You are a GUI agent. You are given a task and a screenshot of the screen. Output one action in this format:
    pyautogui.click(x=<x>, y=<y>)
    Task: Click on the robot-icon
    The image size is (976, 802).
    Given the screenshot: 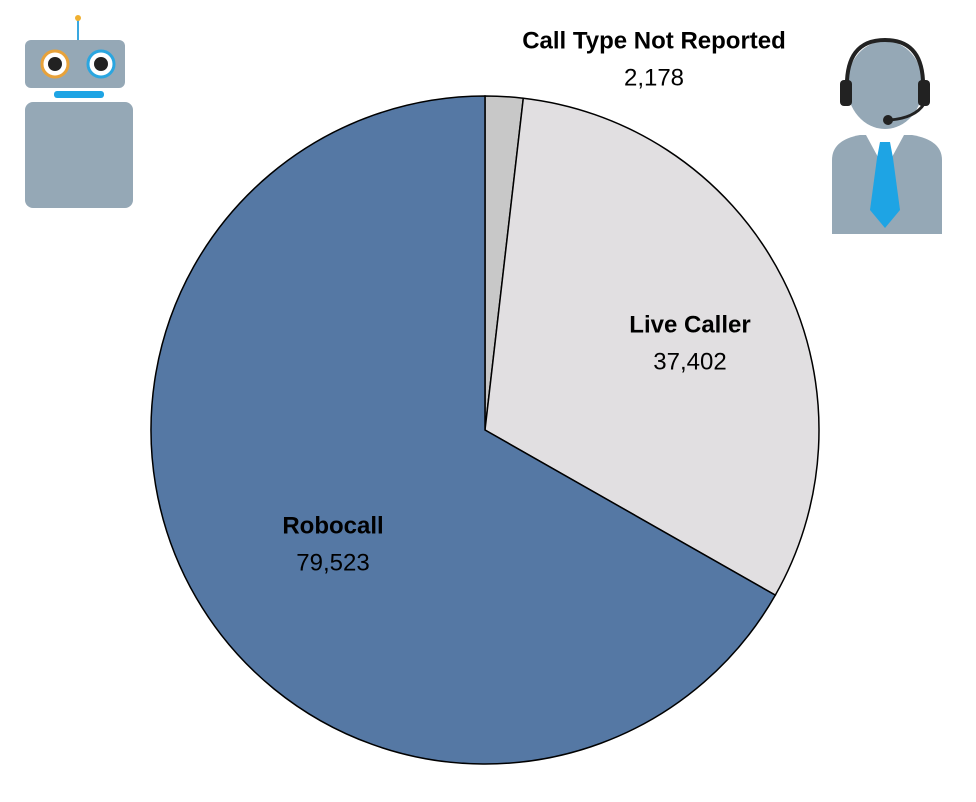 What is the action you would take?
    pyautogui.click(x=79, y=111)
    